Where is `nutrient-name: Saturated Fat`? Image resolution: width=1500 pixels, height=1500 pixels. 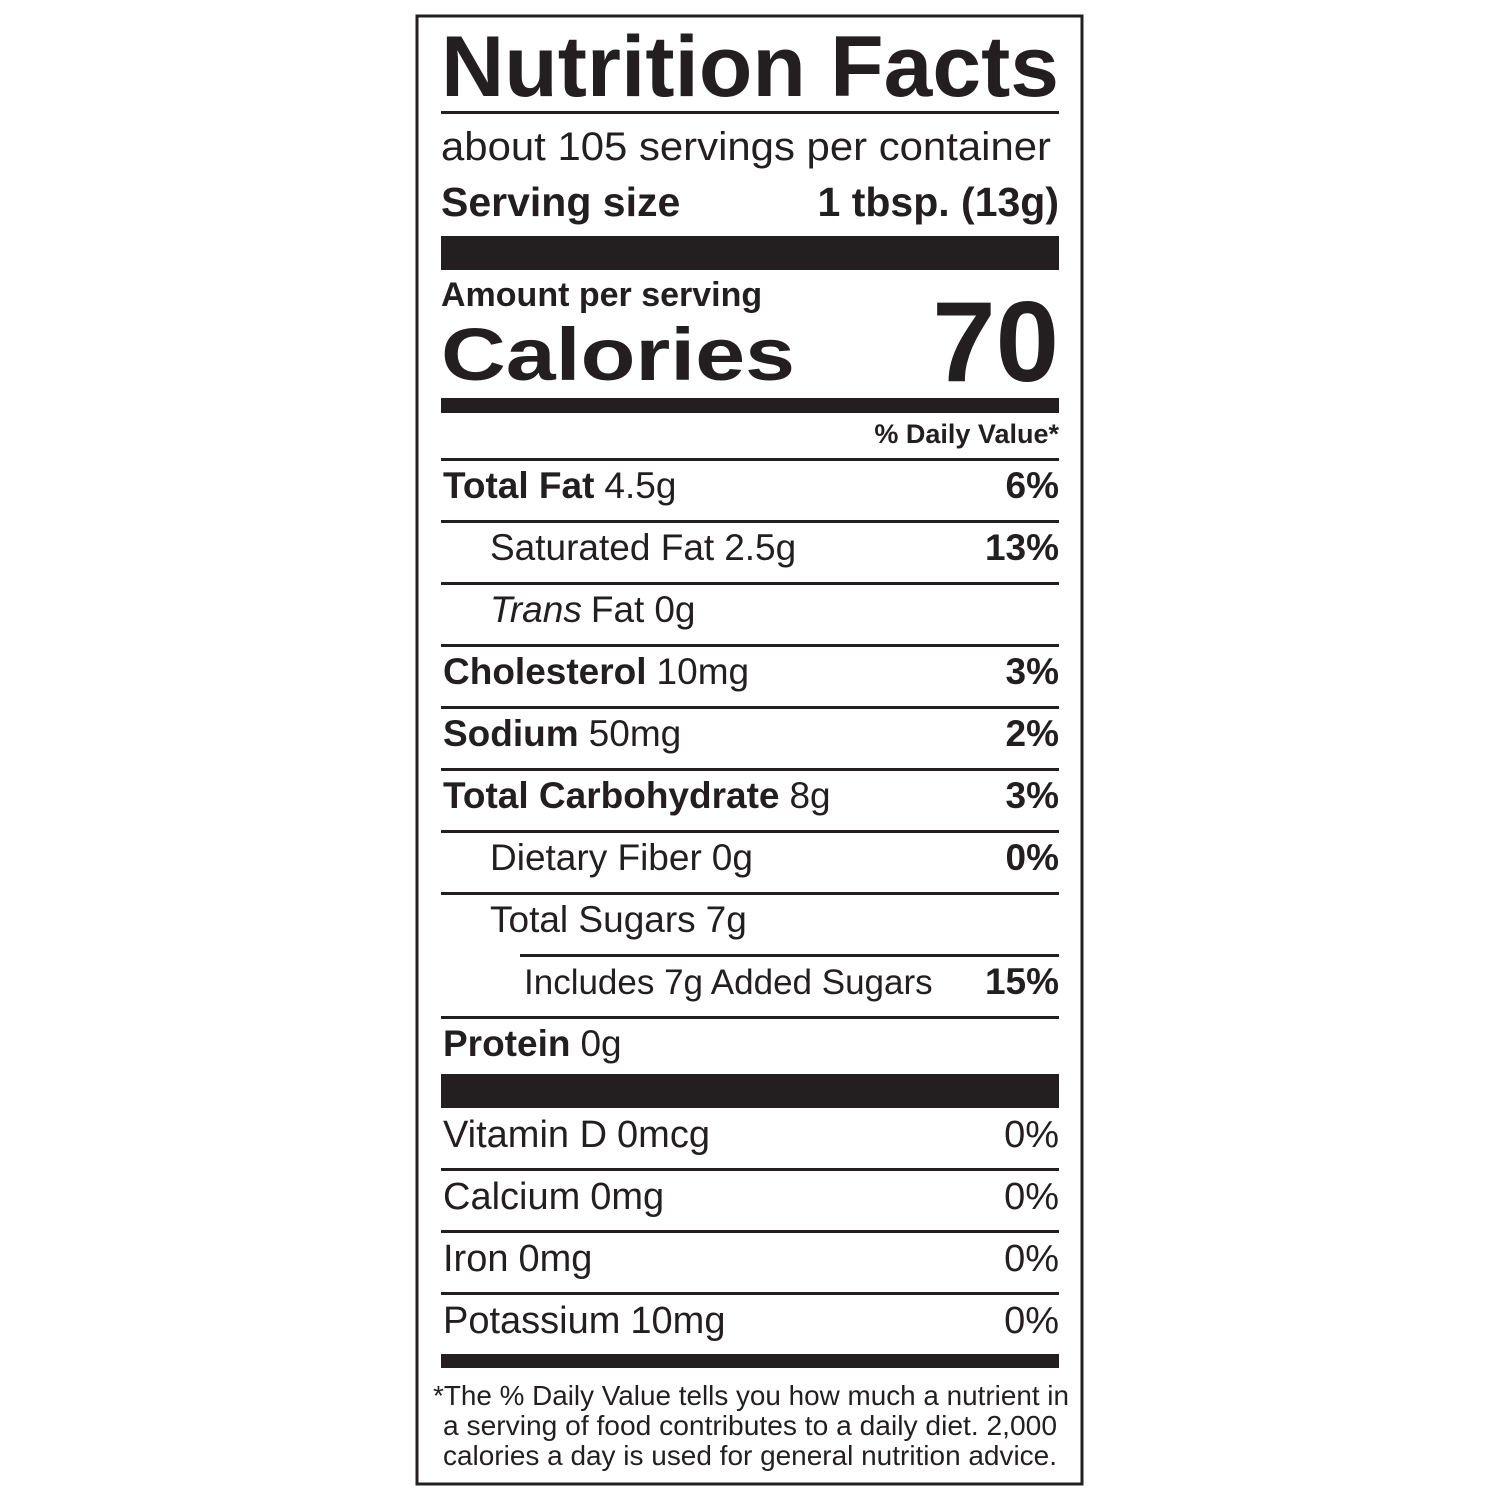
nutrient-name: Saturated Fat is located at coordinates (602, 547).